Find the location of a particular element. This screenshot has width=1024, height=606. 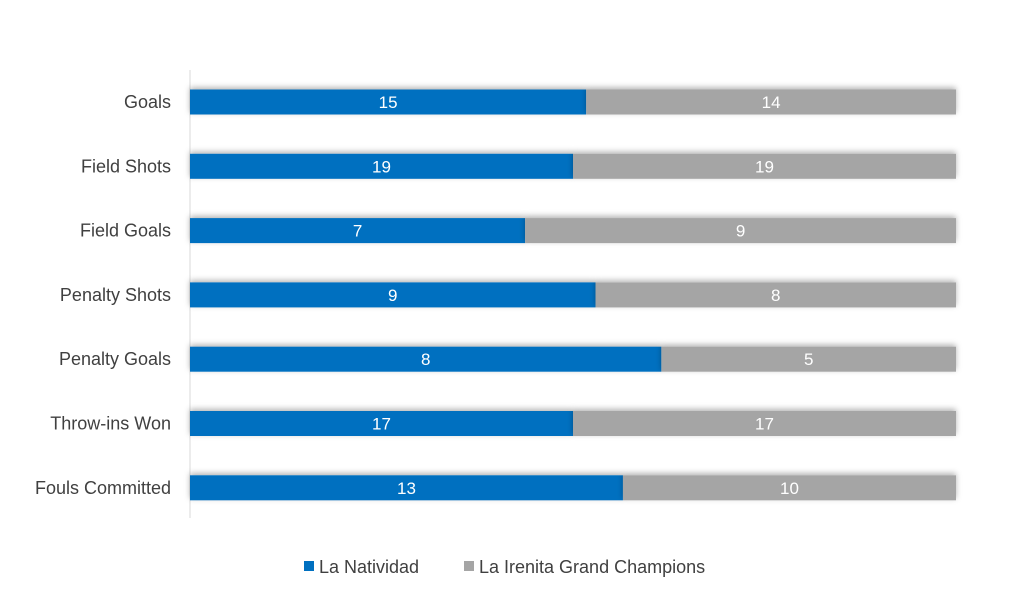

data-label: 15 is located at coordinates (388, 102).